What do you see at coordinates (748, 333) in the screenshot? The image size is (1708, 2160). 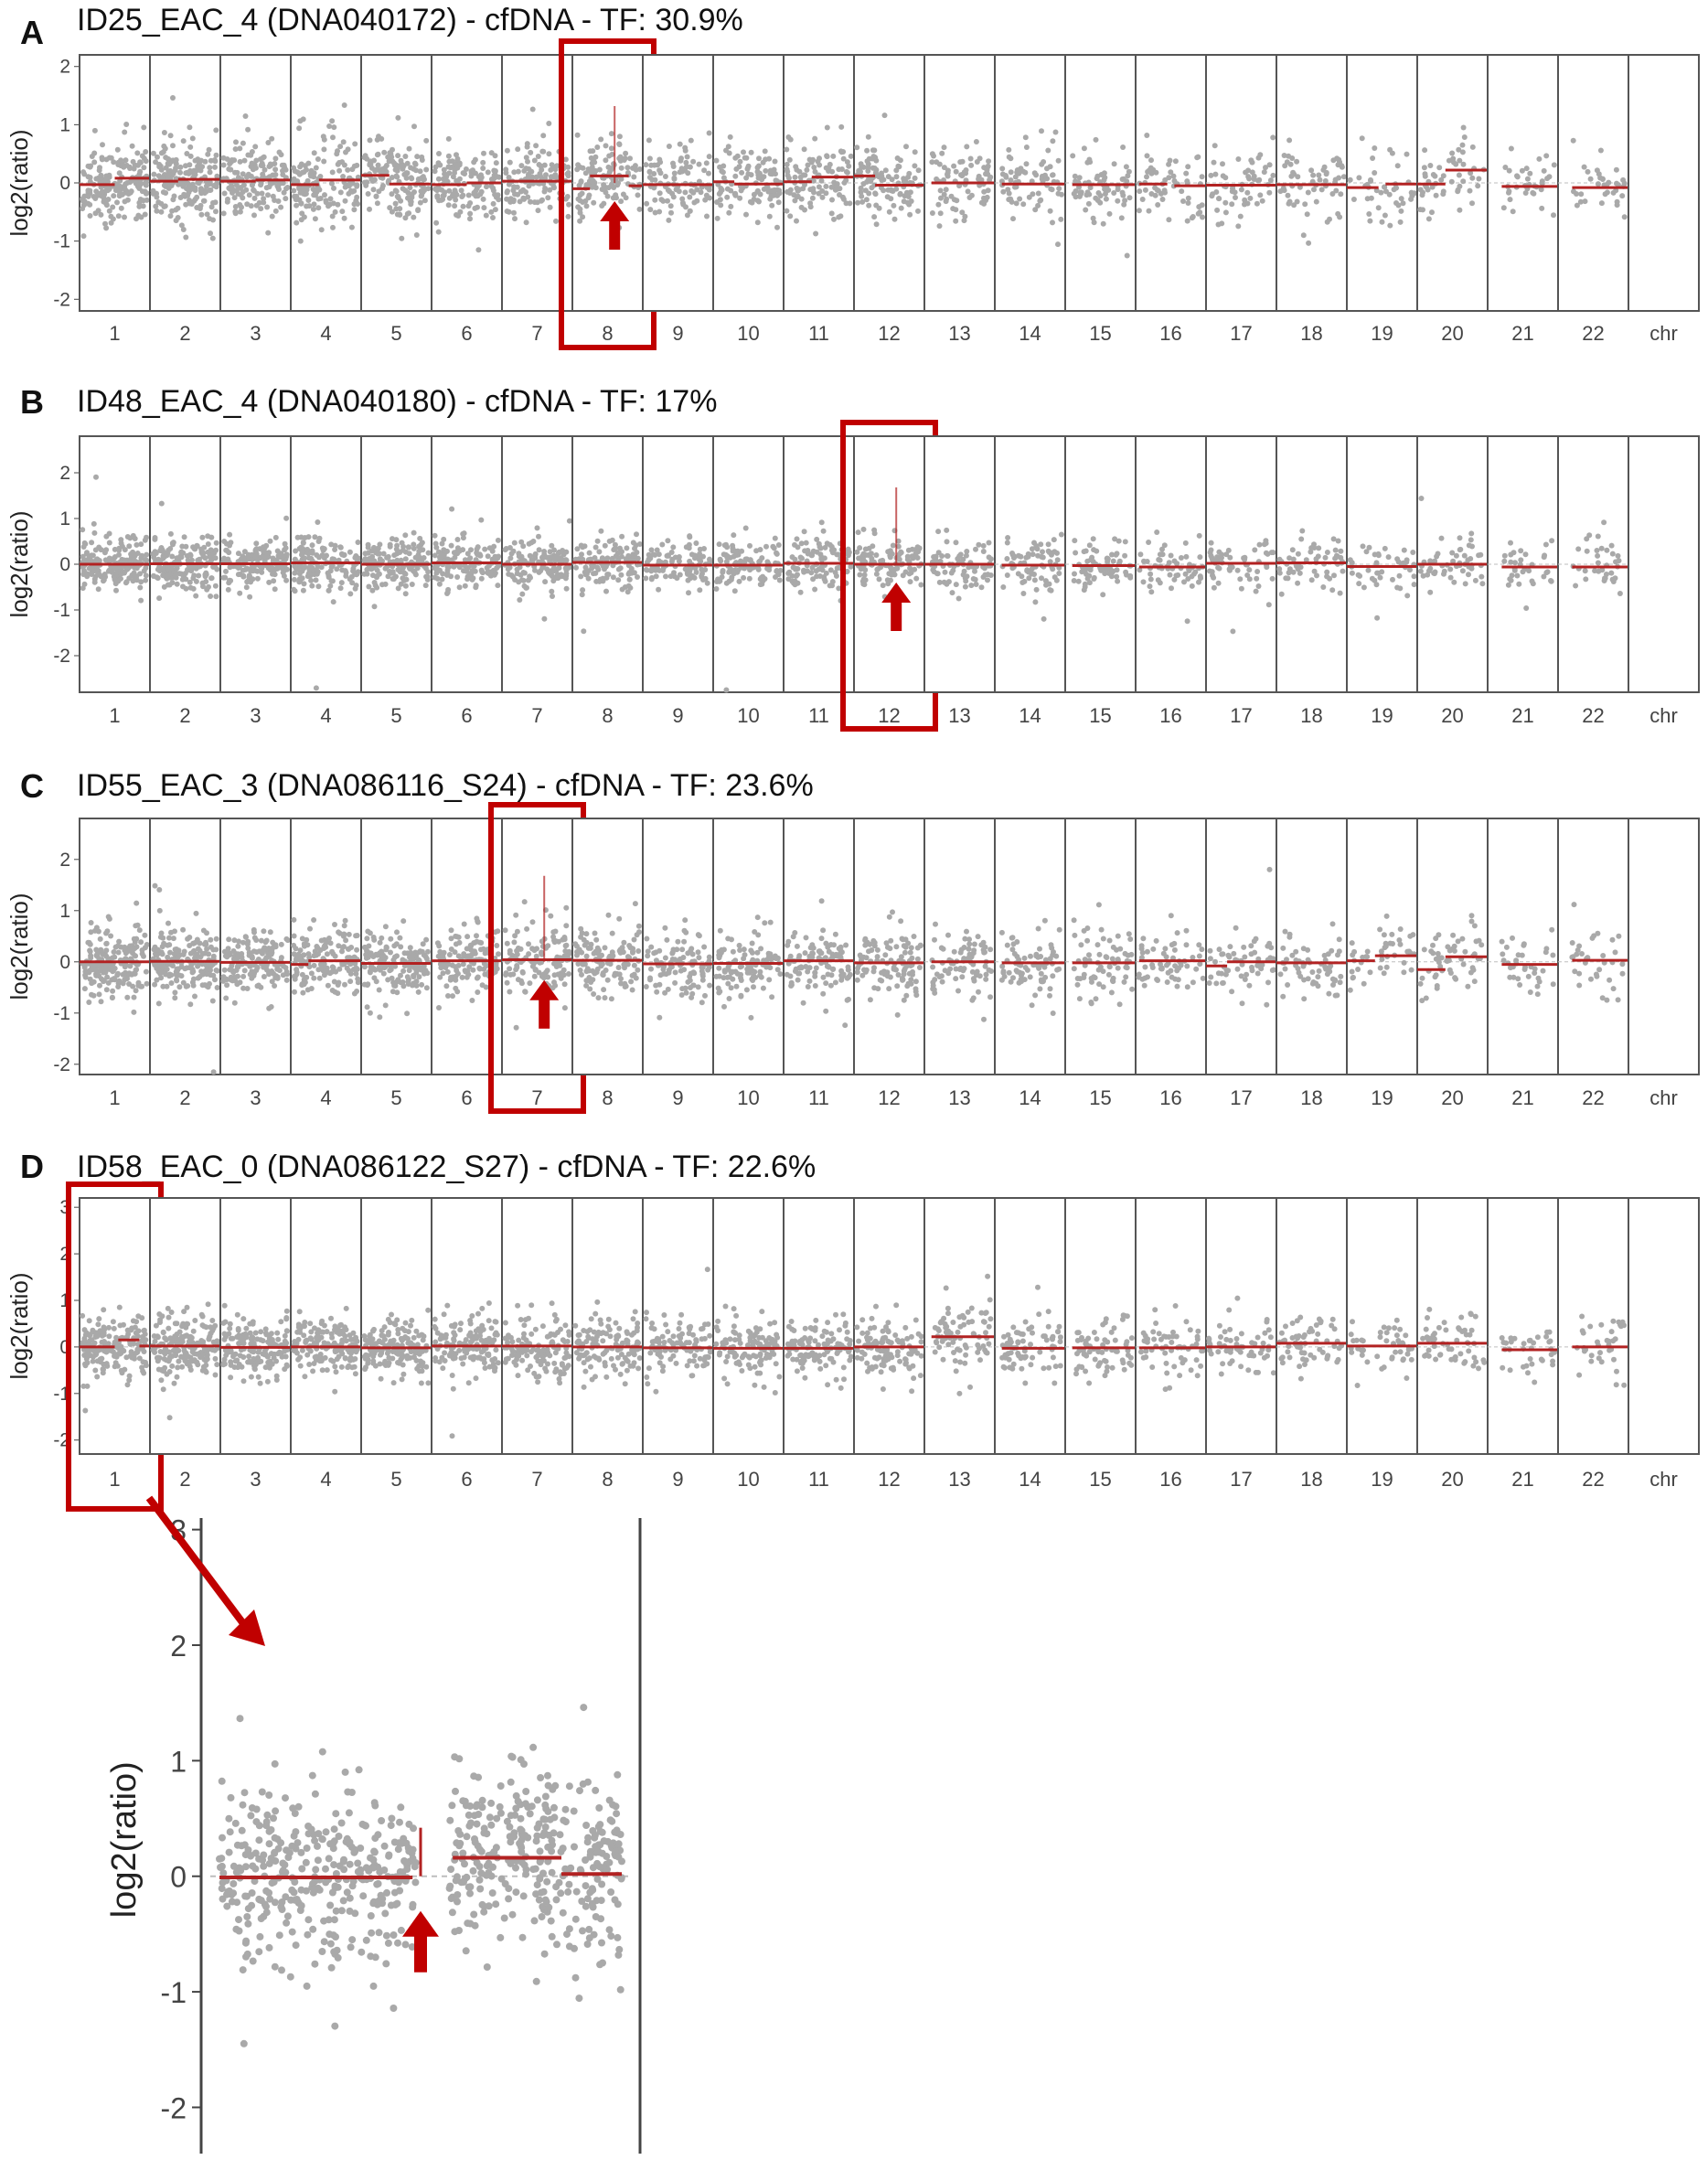 I see `chr-label: 10` at bounding box center [748, 333].